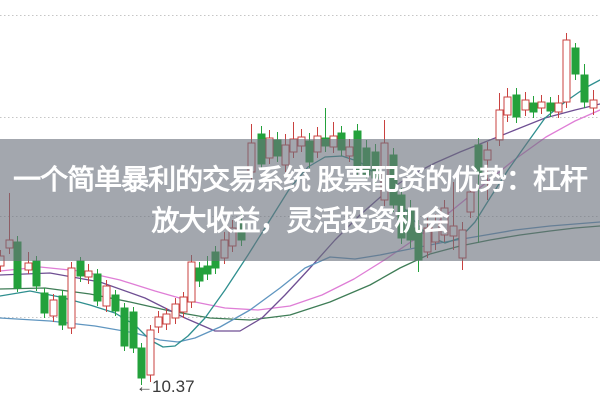 The image size is (600, 401). What do you see at coordinates (173, 386) in the screenshot?
I see `low-price-label: 10.37` at bounding box center [173, 386].